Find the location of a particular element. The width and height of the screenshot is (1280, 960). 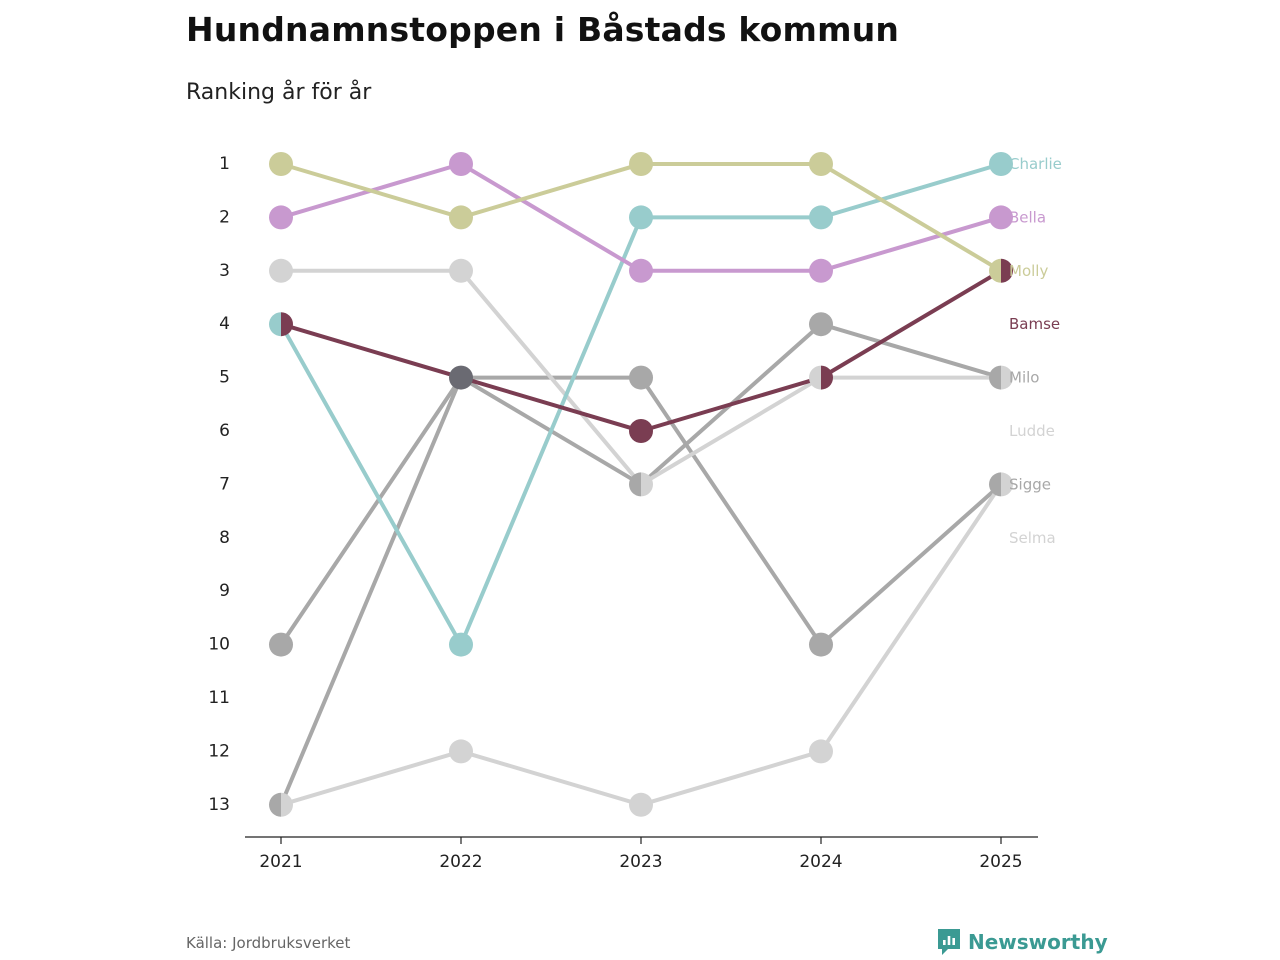

data-point-selma-2024 is located at coordinates (821, 751).